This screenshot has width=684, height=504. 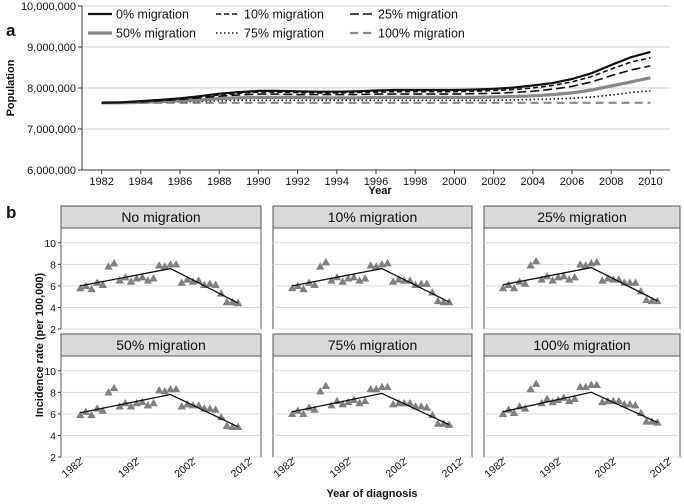 I want to click on panel-a-x-tick-label: 1998, so click(x=415, y=182).